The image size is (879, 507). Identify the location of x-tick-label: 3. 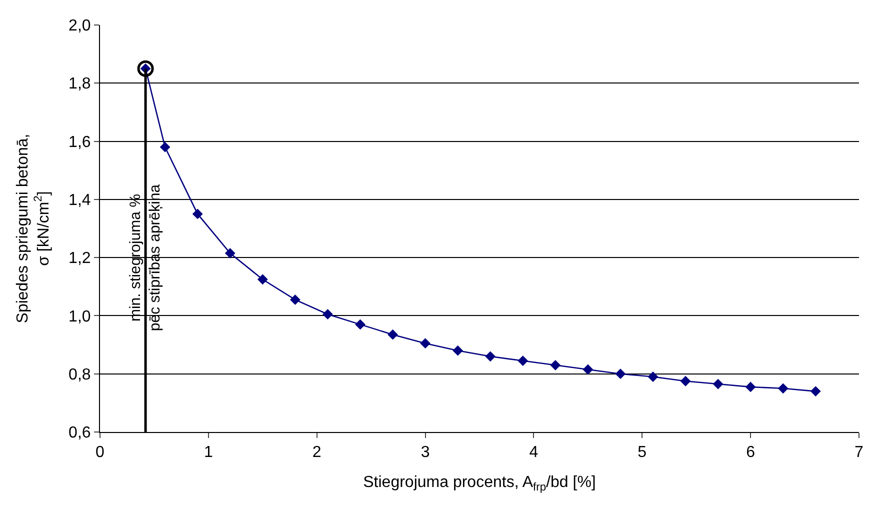
(425, 453).